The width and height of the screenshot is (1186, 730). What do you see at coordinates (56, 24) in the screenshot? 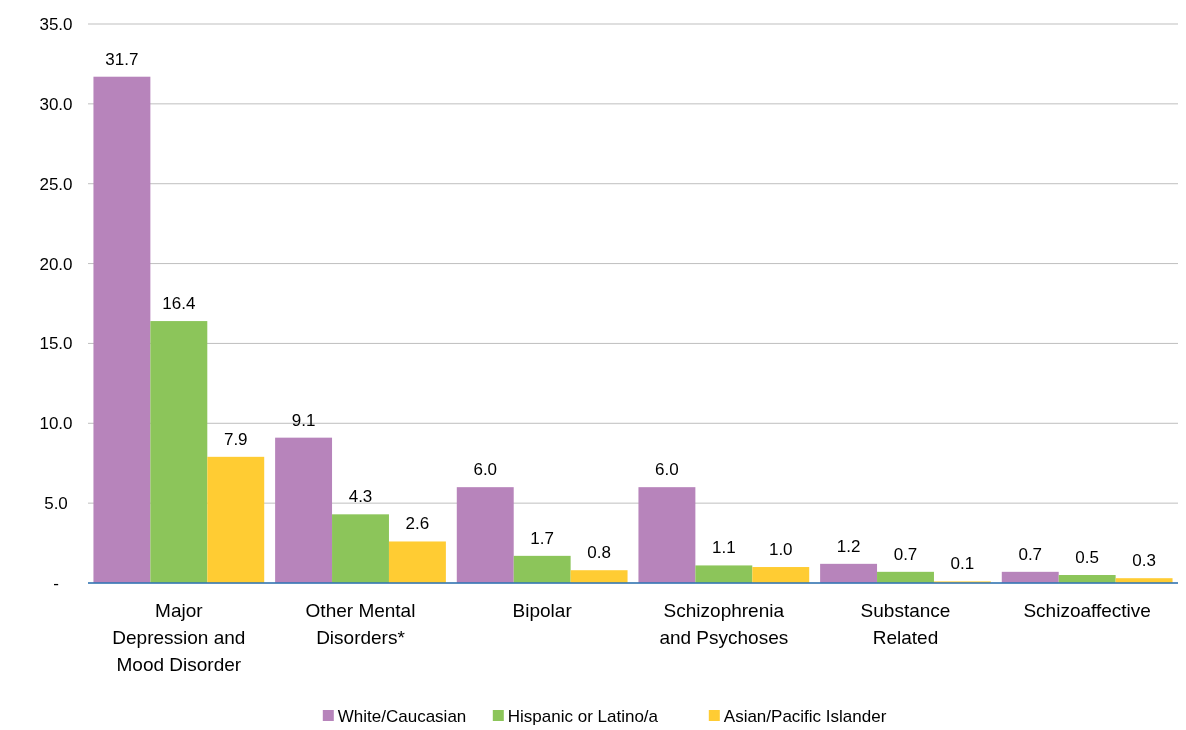
I see `y-tick-label: 35.0` at bounding box center [56, 24].